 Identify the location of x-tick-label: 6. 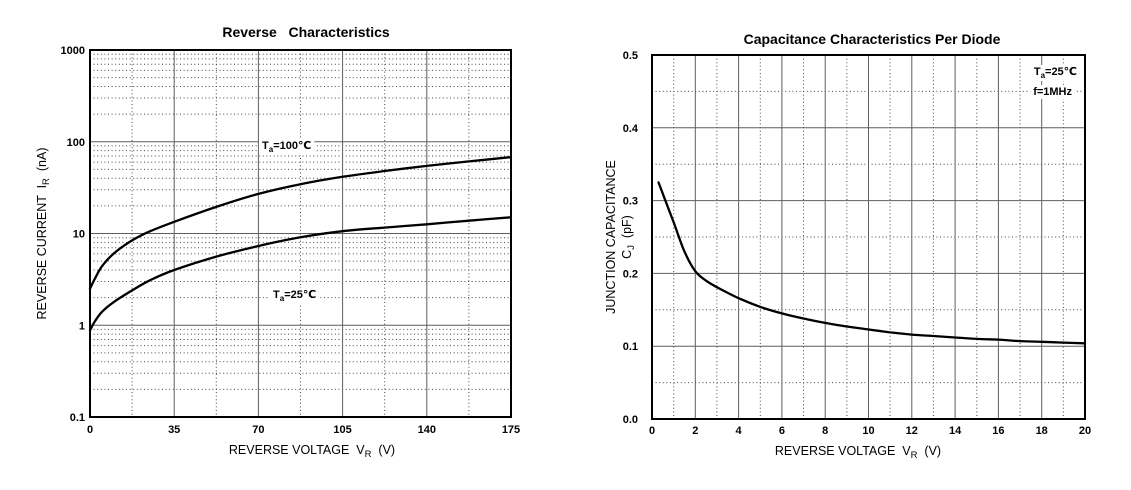
(782, 431).